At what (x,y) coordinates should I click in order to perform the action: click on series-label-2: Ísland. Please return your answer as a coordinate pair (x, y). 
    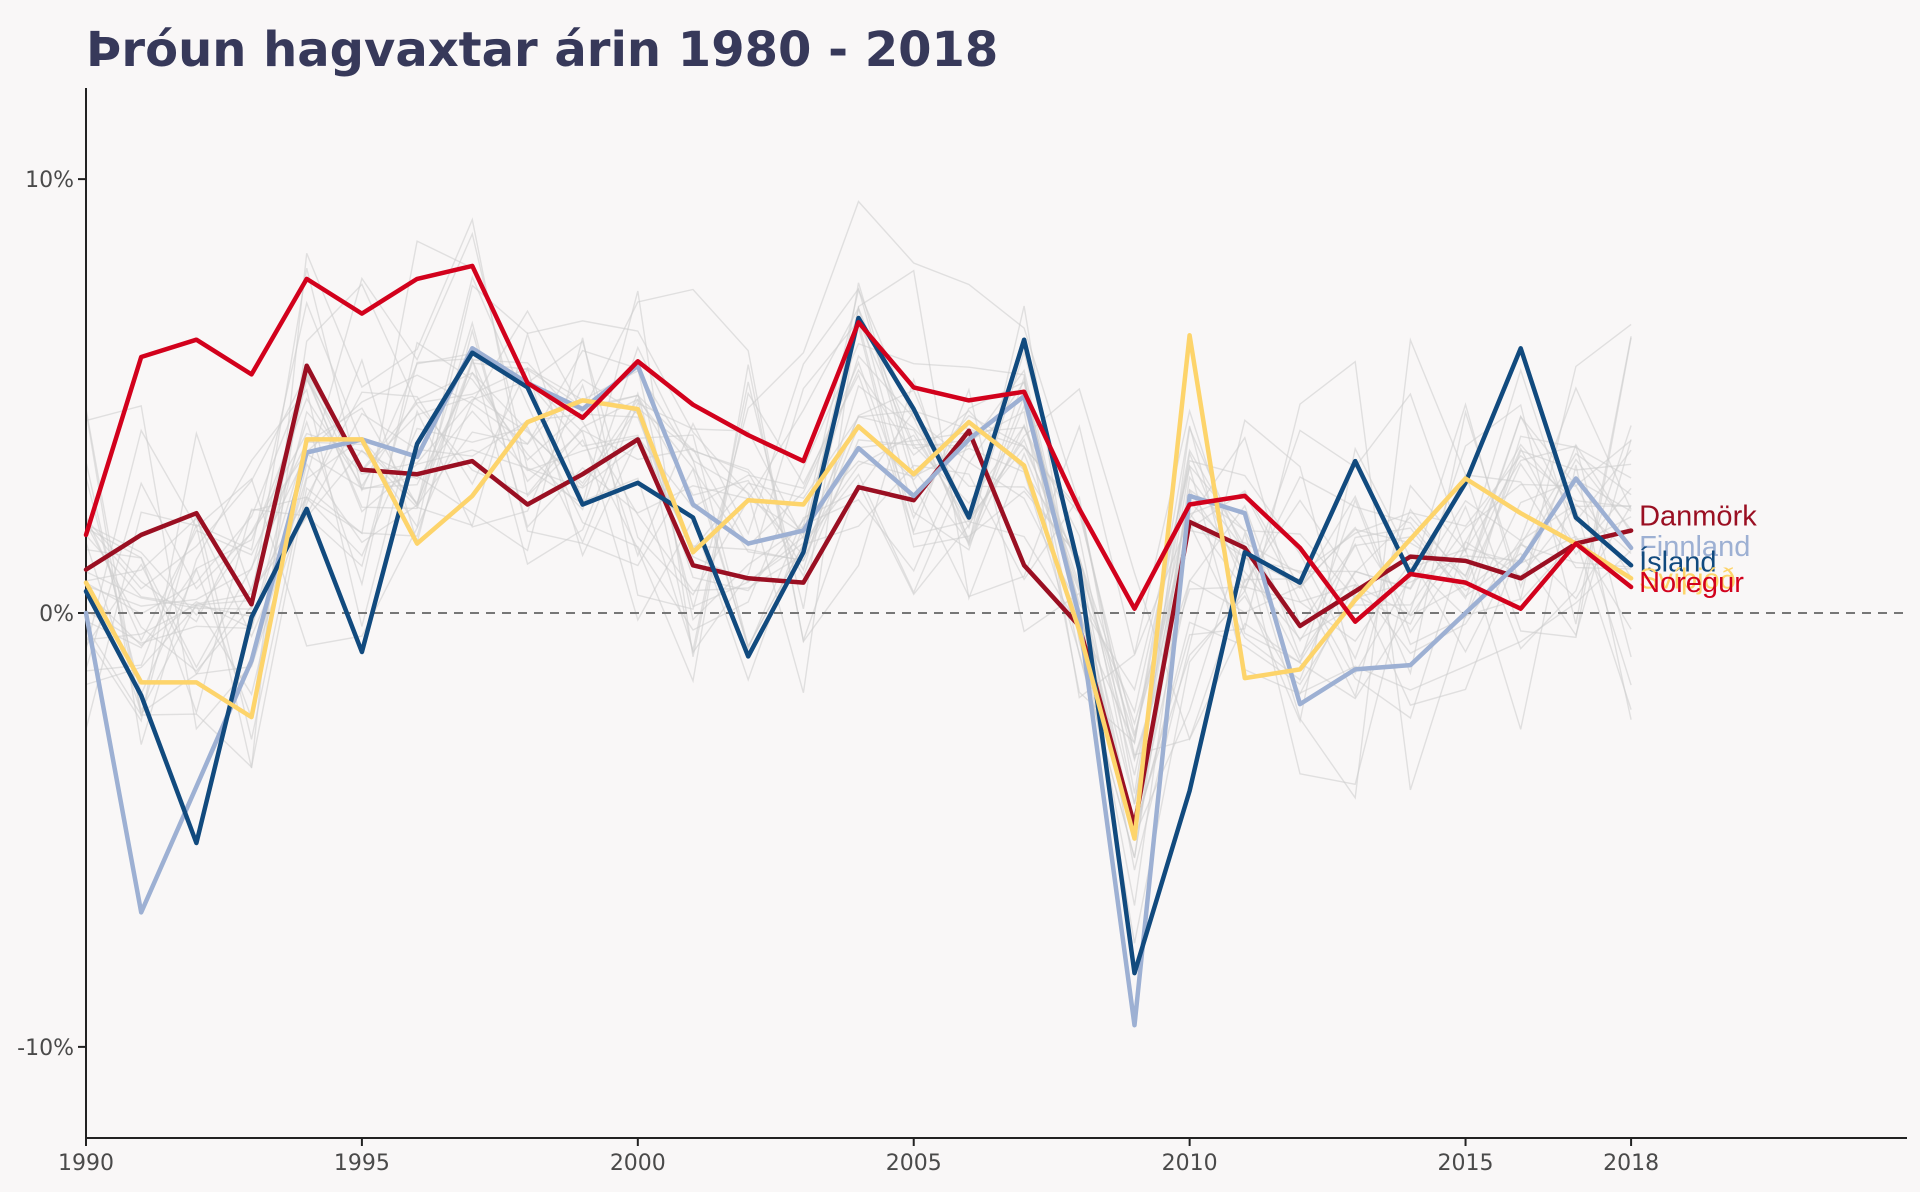
    Looking at the image, I should click on (1677, 561).